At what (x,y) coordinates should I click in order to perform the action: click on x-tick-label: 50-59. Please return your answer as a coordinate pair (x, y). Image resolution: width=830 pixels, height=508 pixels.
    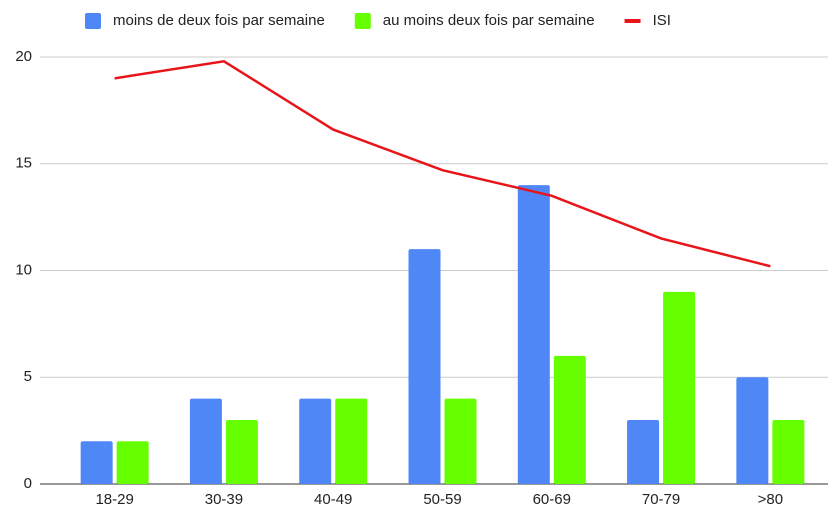
    Looking at the image, I should click on (442, 499).